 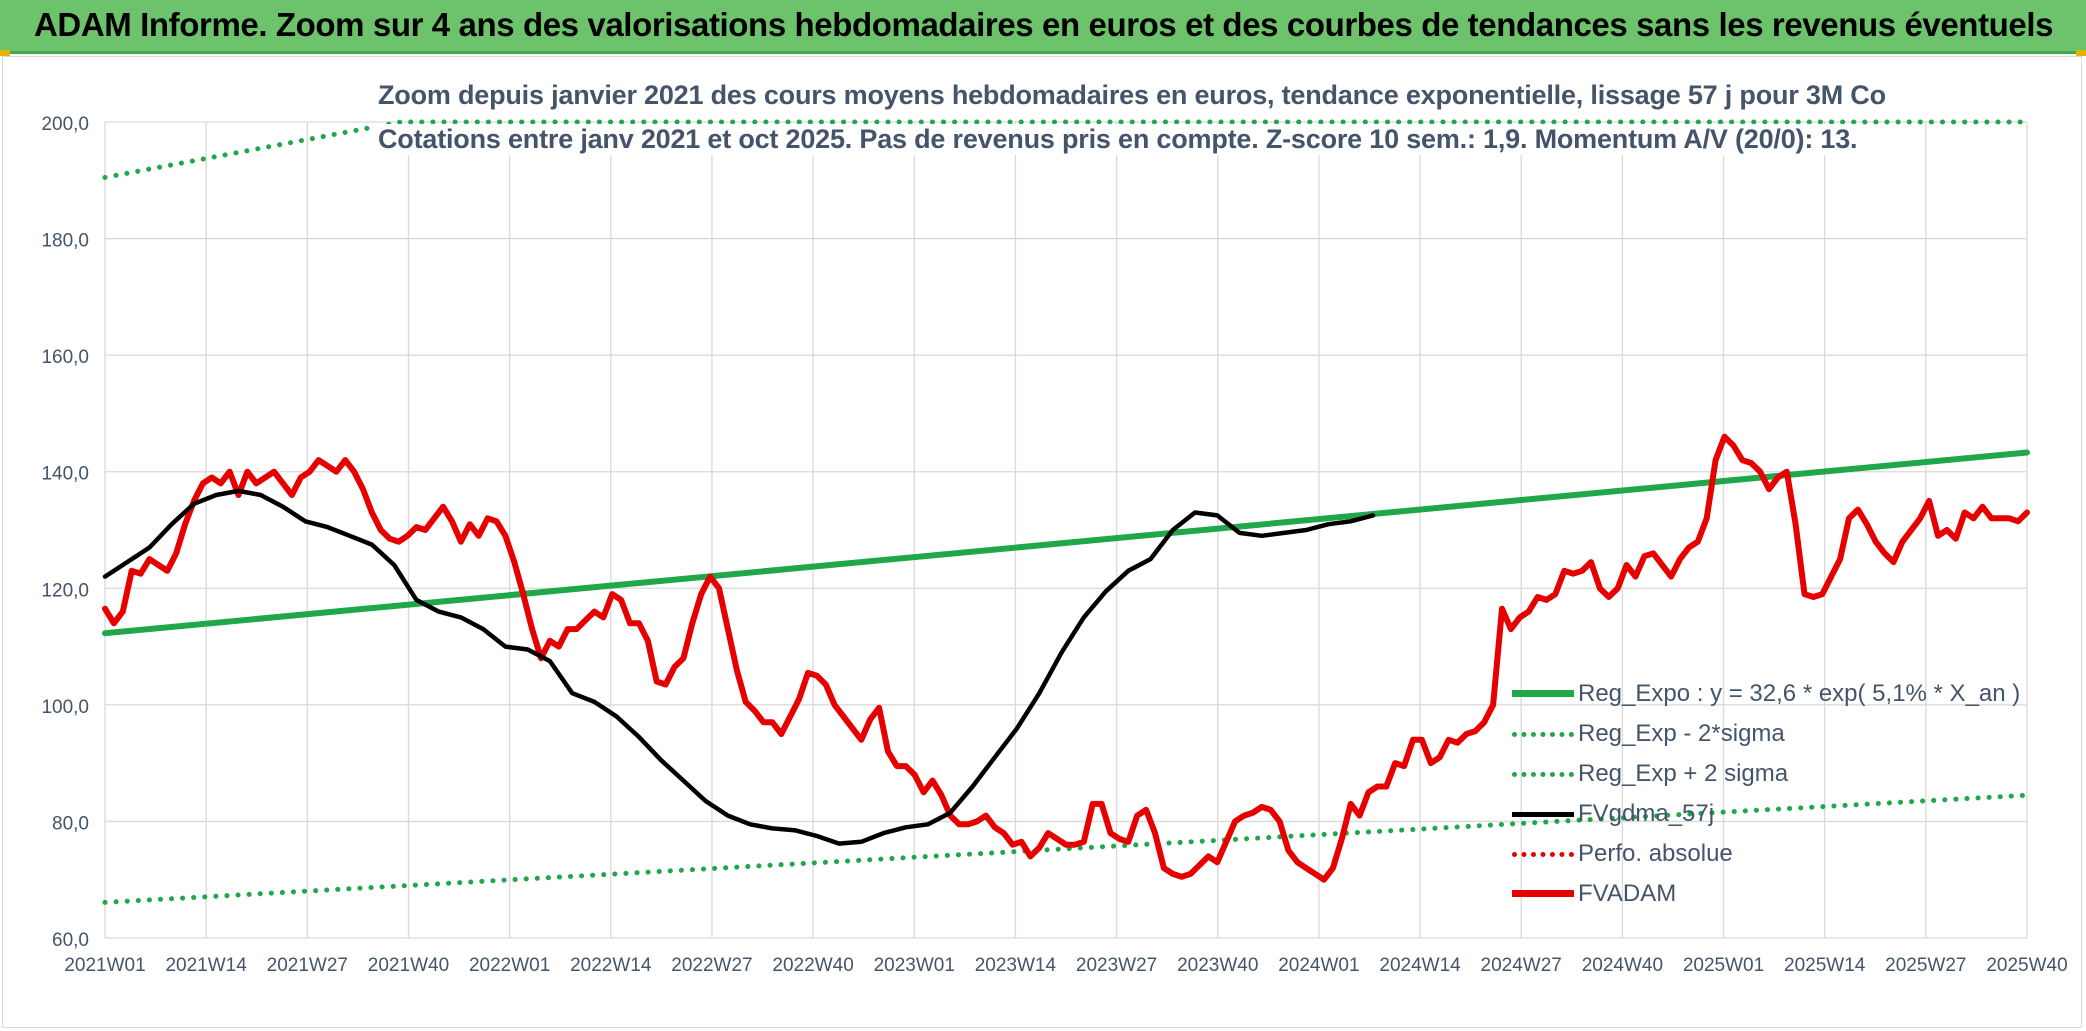 What do you see at coordinates (1066, 848) in the screenshot?
I see `series-sigma-minus` at bounding box center [1066, 848].